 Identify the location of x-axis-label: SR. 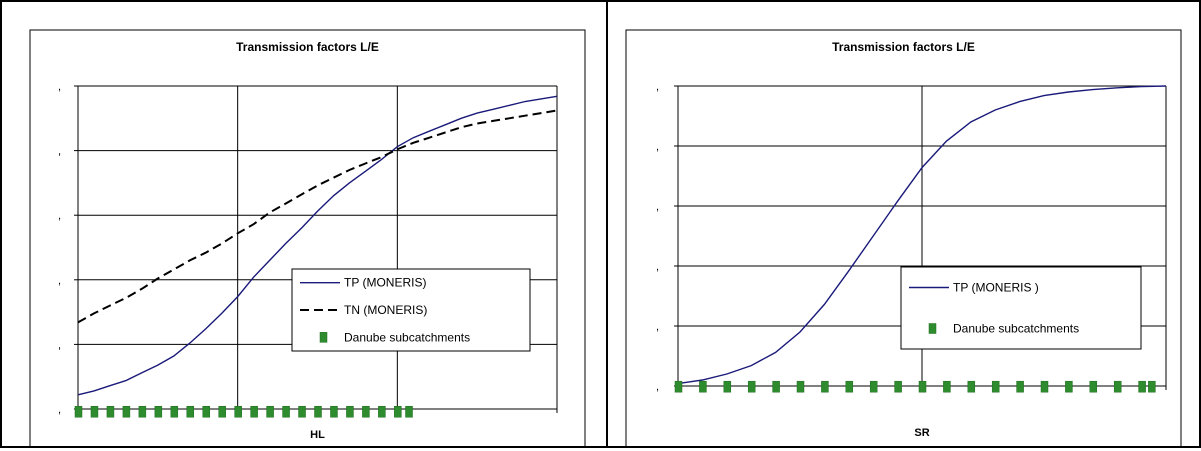
(921, 433).